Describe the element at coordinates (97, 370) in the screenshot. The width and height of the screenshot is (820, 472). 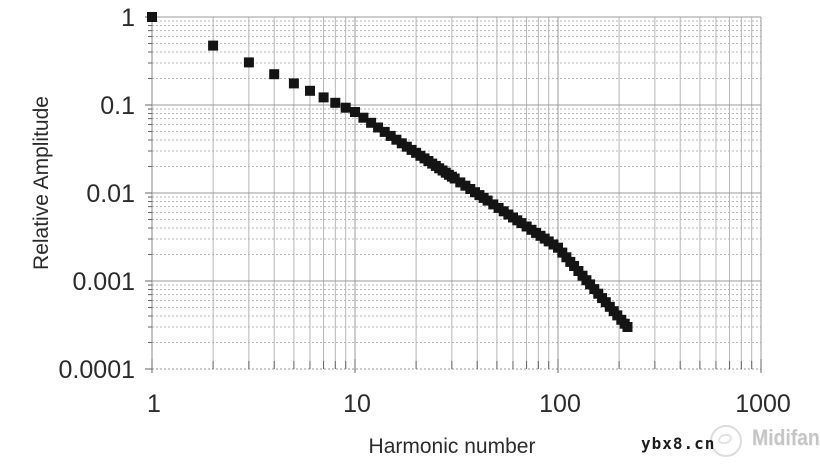
I see `y-tick-label-0p0001: 0.0001` at that location.